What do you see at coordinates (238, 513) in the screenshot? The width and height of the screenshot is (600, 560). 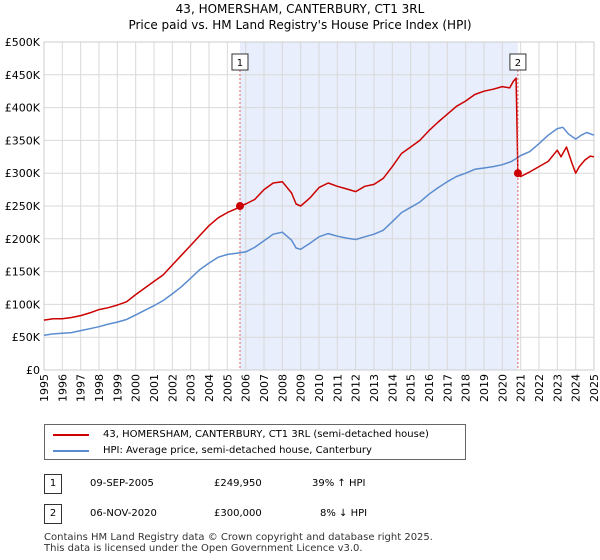 I see `transaction-price: £300,000` at bounding box center [238, 513].